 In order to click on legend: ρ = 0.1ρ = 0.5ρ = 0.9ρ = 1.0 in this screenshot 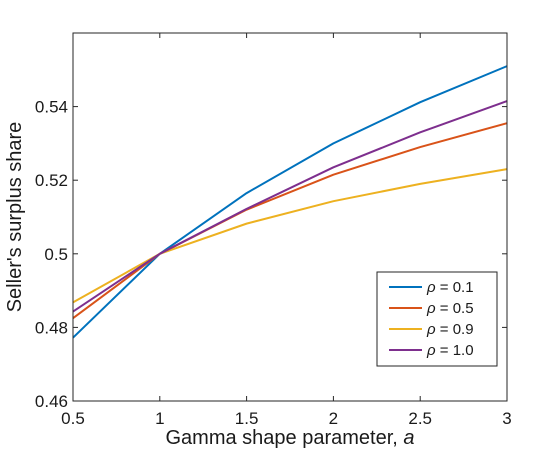, I will do `click(437, 319)`.